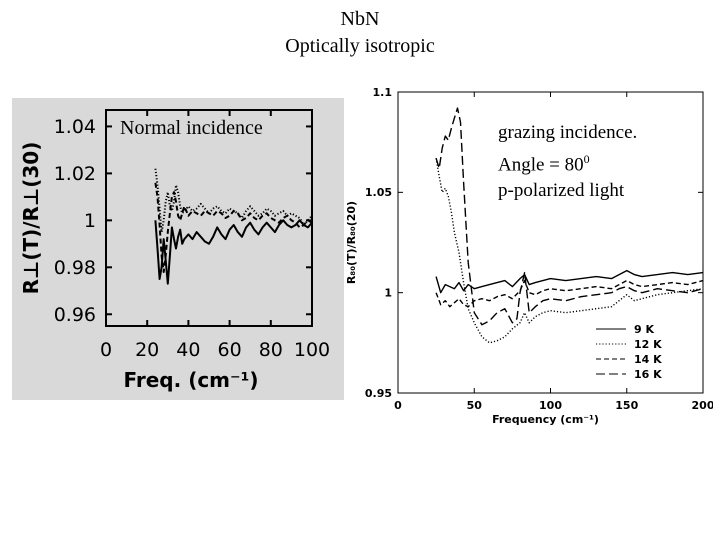 Image resolution: width=720 pixels, height=540 pixels. What do you see at coordinates (312, 350) in the screenshot?
I see `x-tick-label-0: 100` at bounding box center [312, 350].